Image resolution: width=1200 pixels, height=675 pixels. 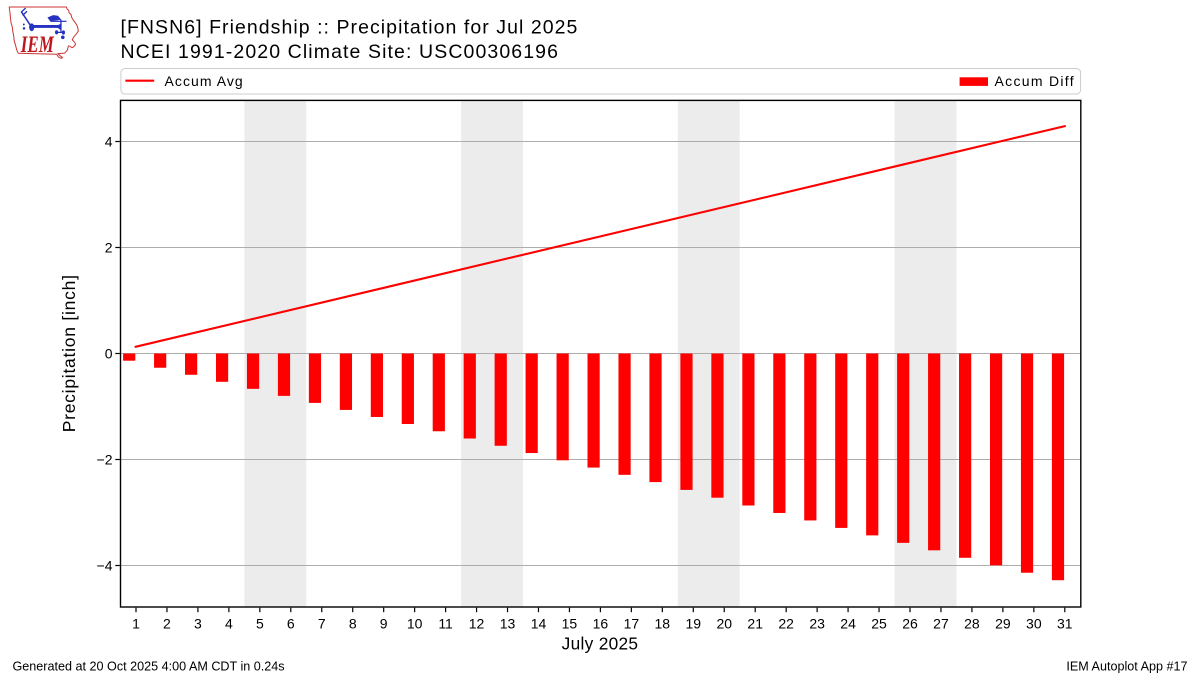 I want to click on svg-text: 12, so click(x=477, y=624).